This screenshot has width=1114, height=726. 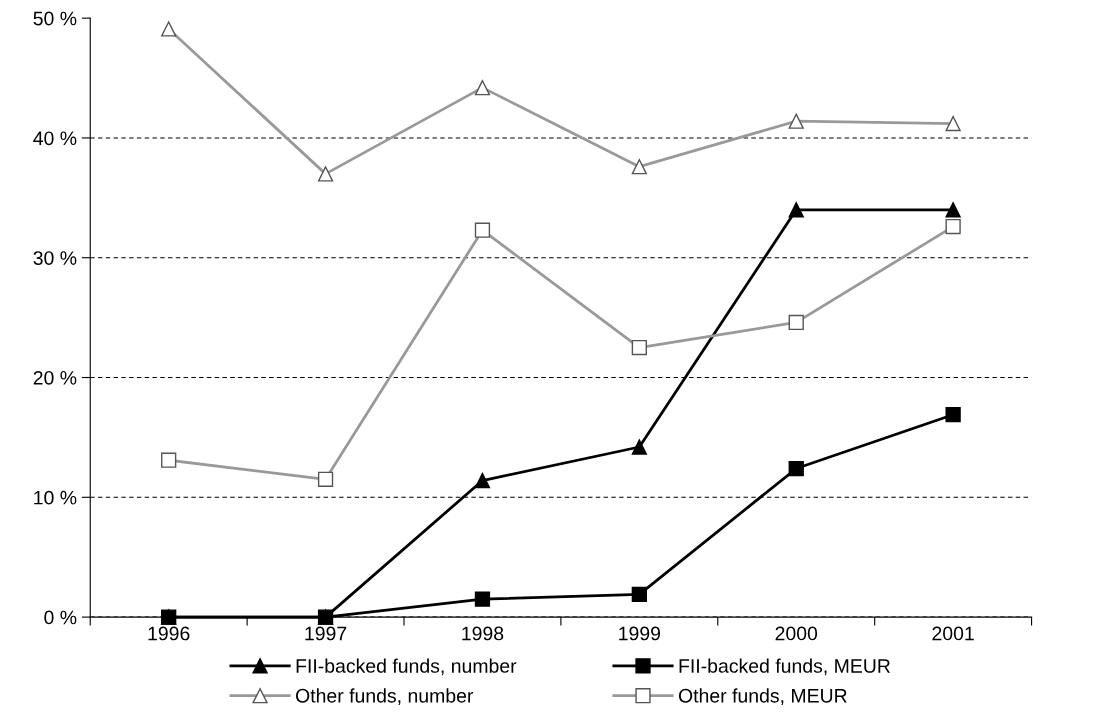 I want to click on x-tick-label: 1999, so click(x=640, y=633).